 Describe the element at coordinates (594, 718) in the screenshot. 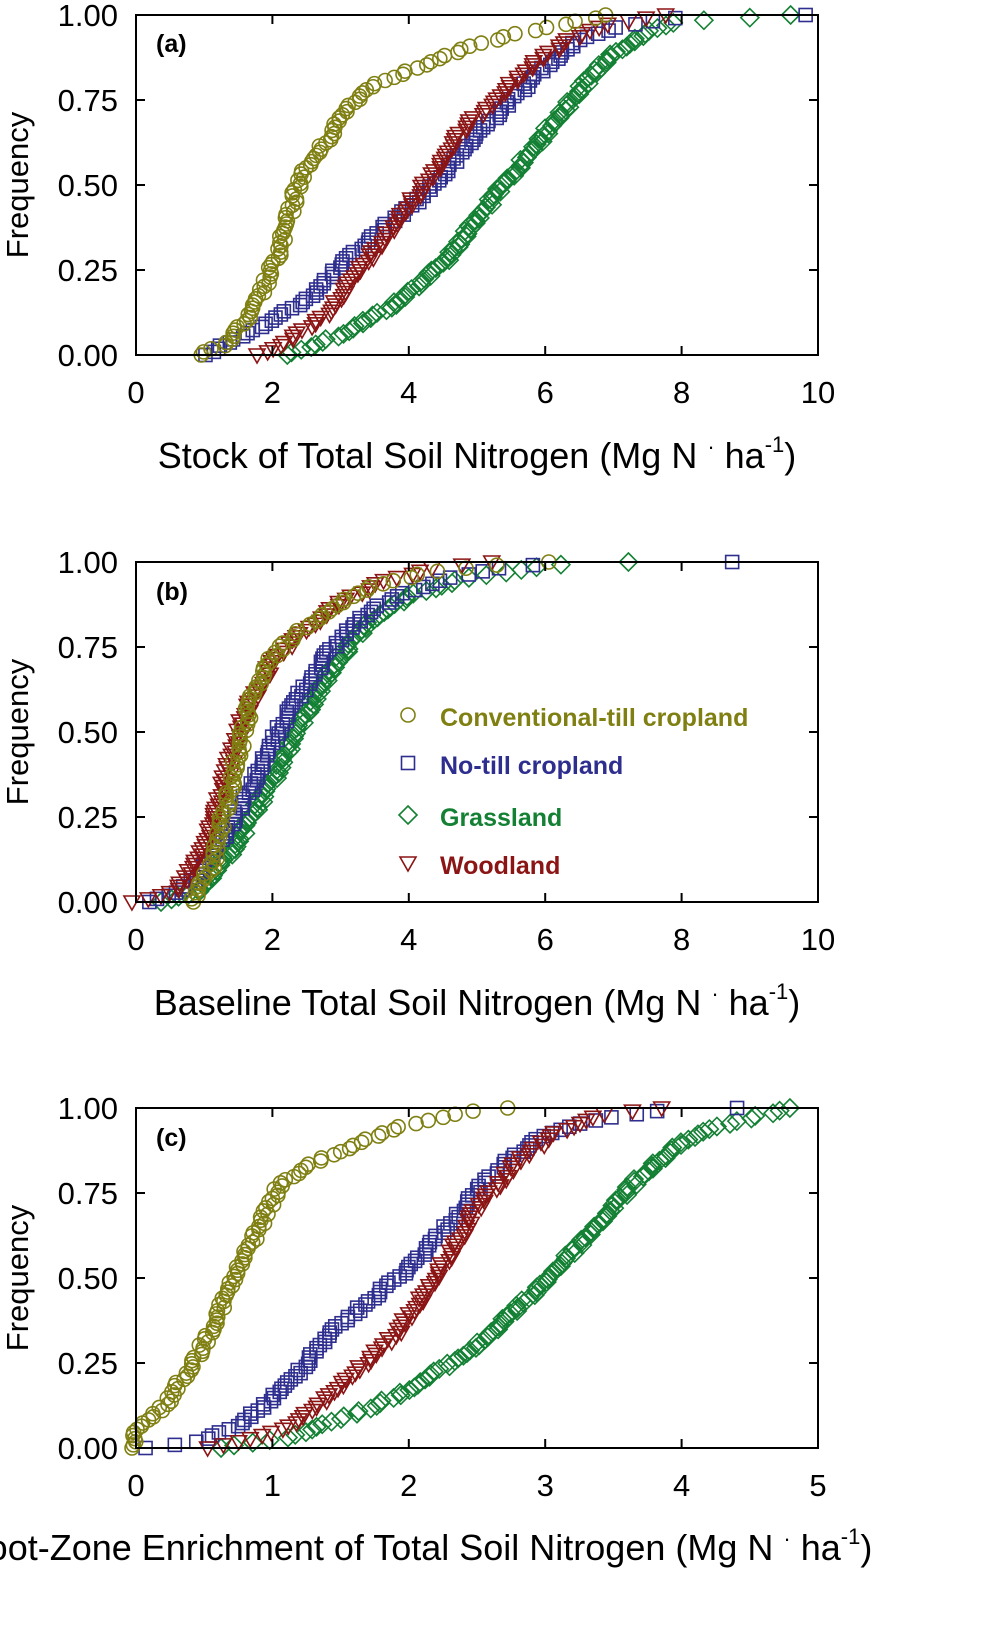

I see `legend-label: Conventional-till cropland` at that location.